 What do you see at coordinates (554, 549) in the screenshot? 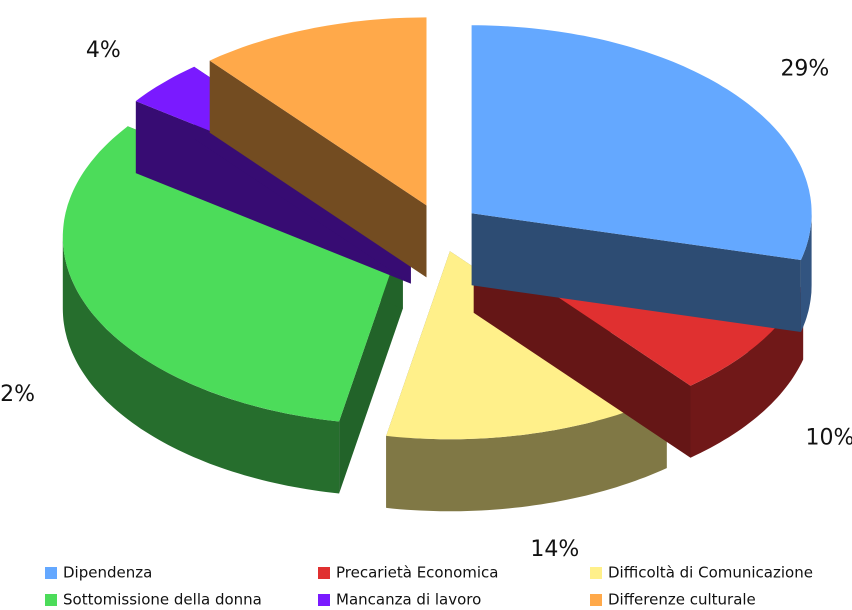
I see `data-label: 14%` at bounding box center [554, 549].